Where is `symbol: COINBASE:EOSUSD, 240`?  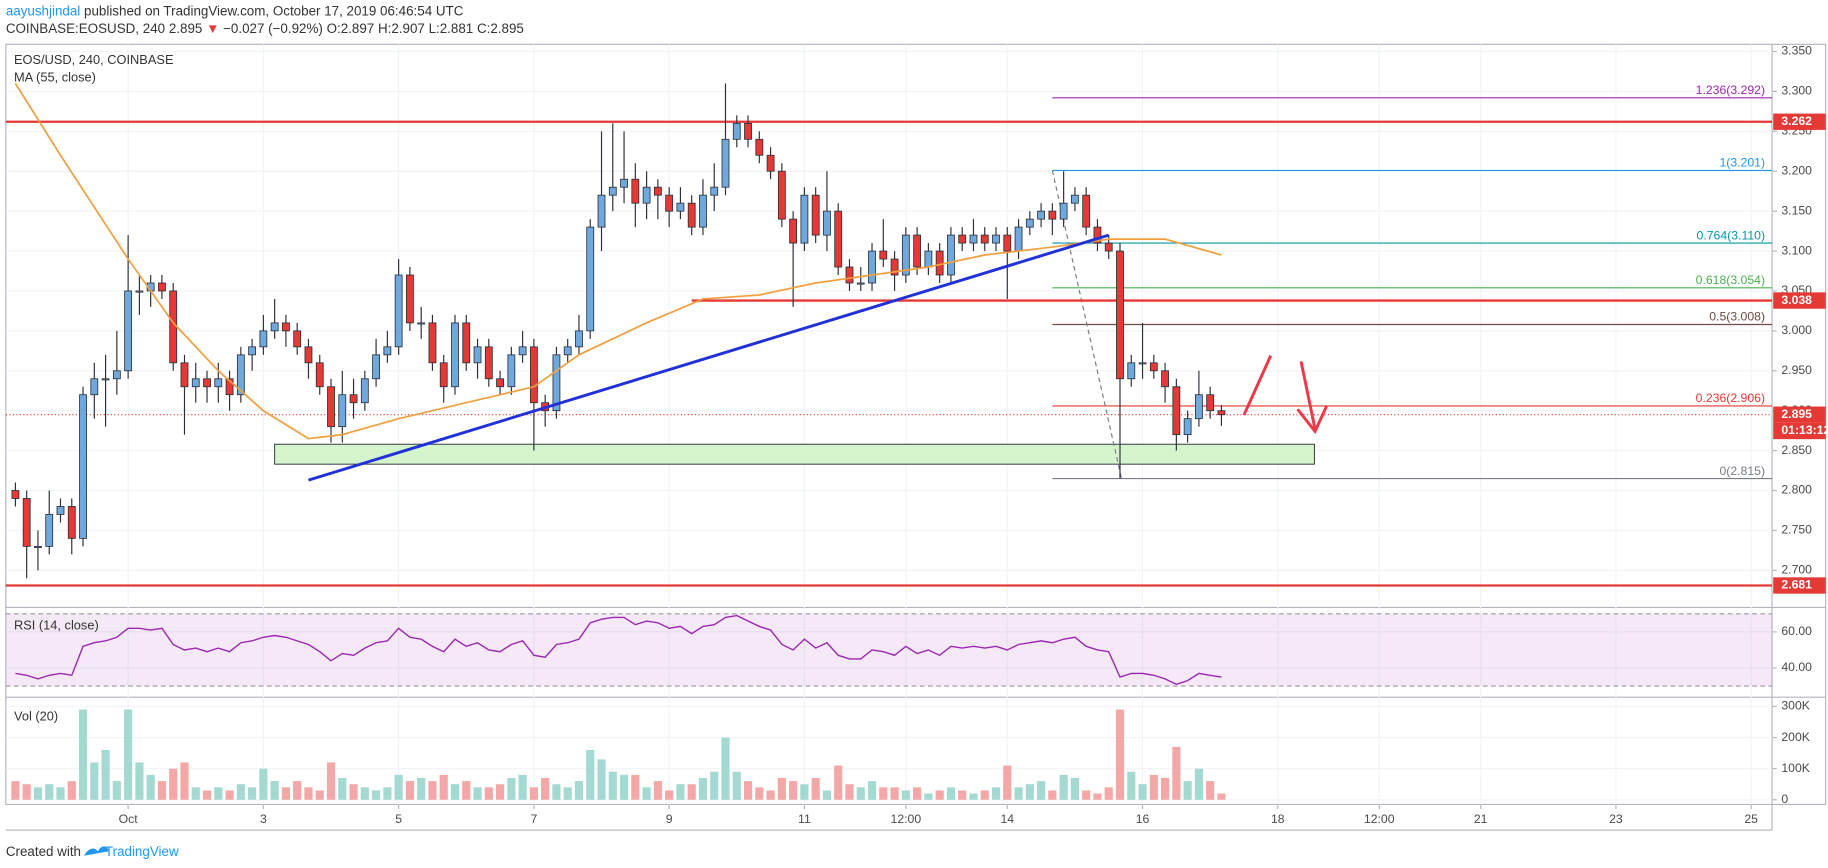
symbol: COINBASE:EOSUSD, 240 is located at coordinates (85, 28).